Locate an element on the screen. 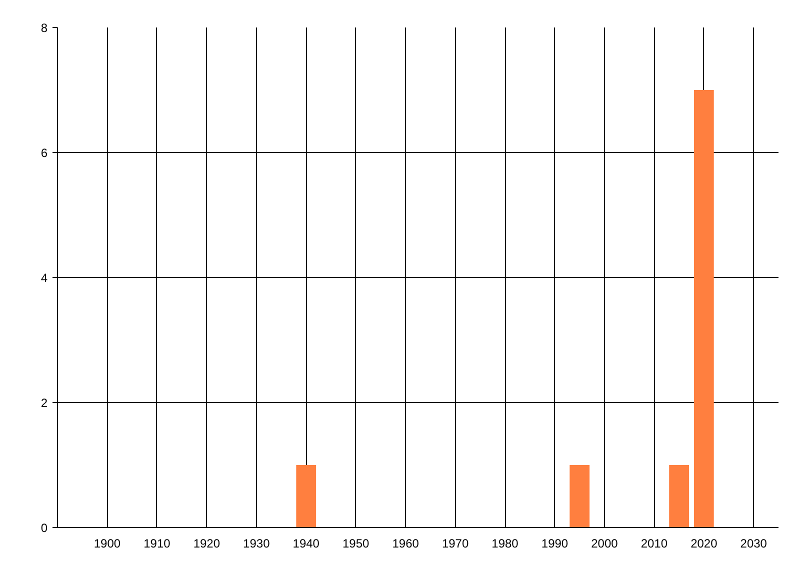 The width and height of the screenshot is (800, 576). x-tick-label: 1950 is located at coordinates (356, 543).